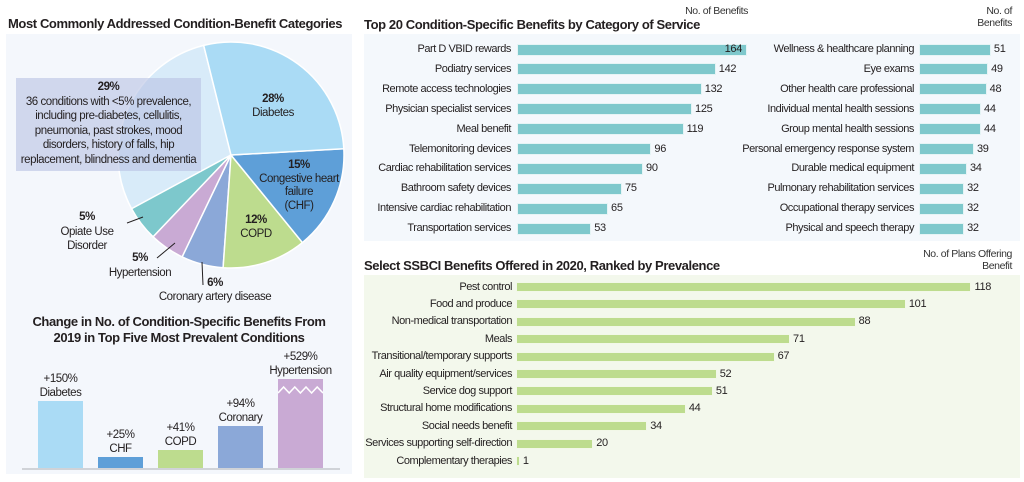 The image size is (1024, 482). What do you see at coordinates (256, 227) in the screenshot?
I see `pie-label-copd: 12% COPD` at bounding box center [256, 227].